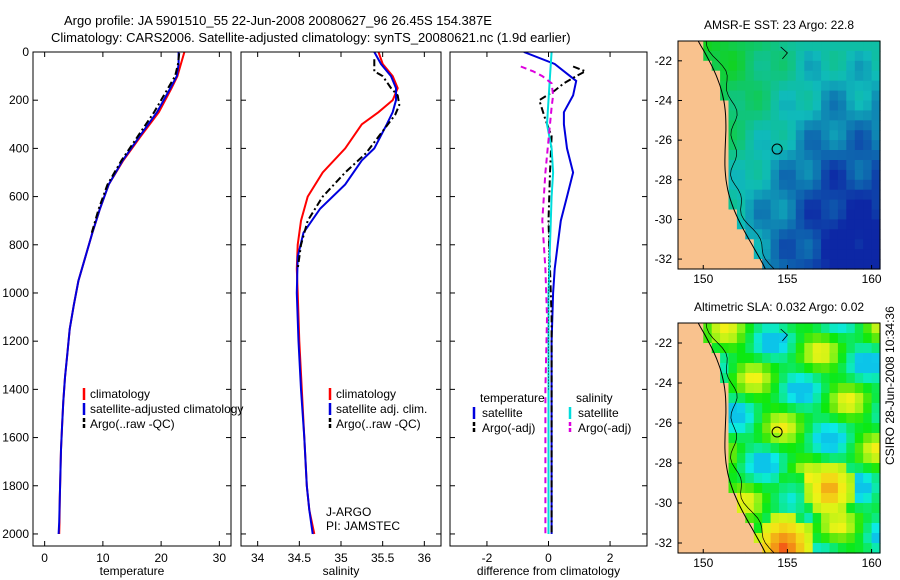 The height and width of the screenshot is (580, 900). What do you see at coordinates (132, 424) in the screenshot?
I see `temperature-legend-entry: Argo(..raw -QC)` at bounding box center [132, 424].